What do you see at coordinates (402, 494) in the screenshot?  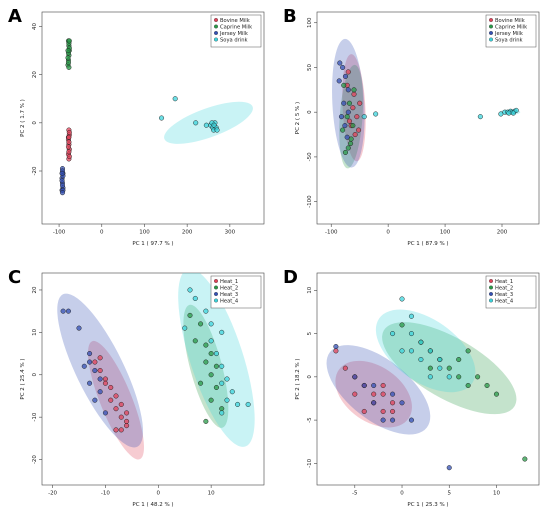 I see `x-tick-label: 0` at bounding box center [402, 494].